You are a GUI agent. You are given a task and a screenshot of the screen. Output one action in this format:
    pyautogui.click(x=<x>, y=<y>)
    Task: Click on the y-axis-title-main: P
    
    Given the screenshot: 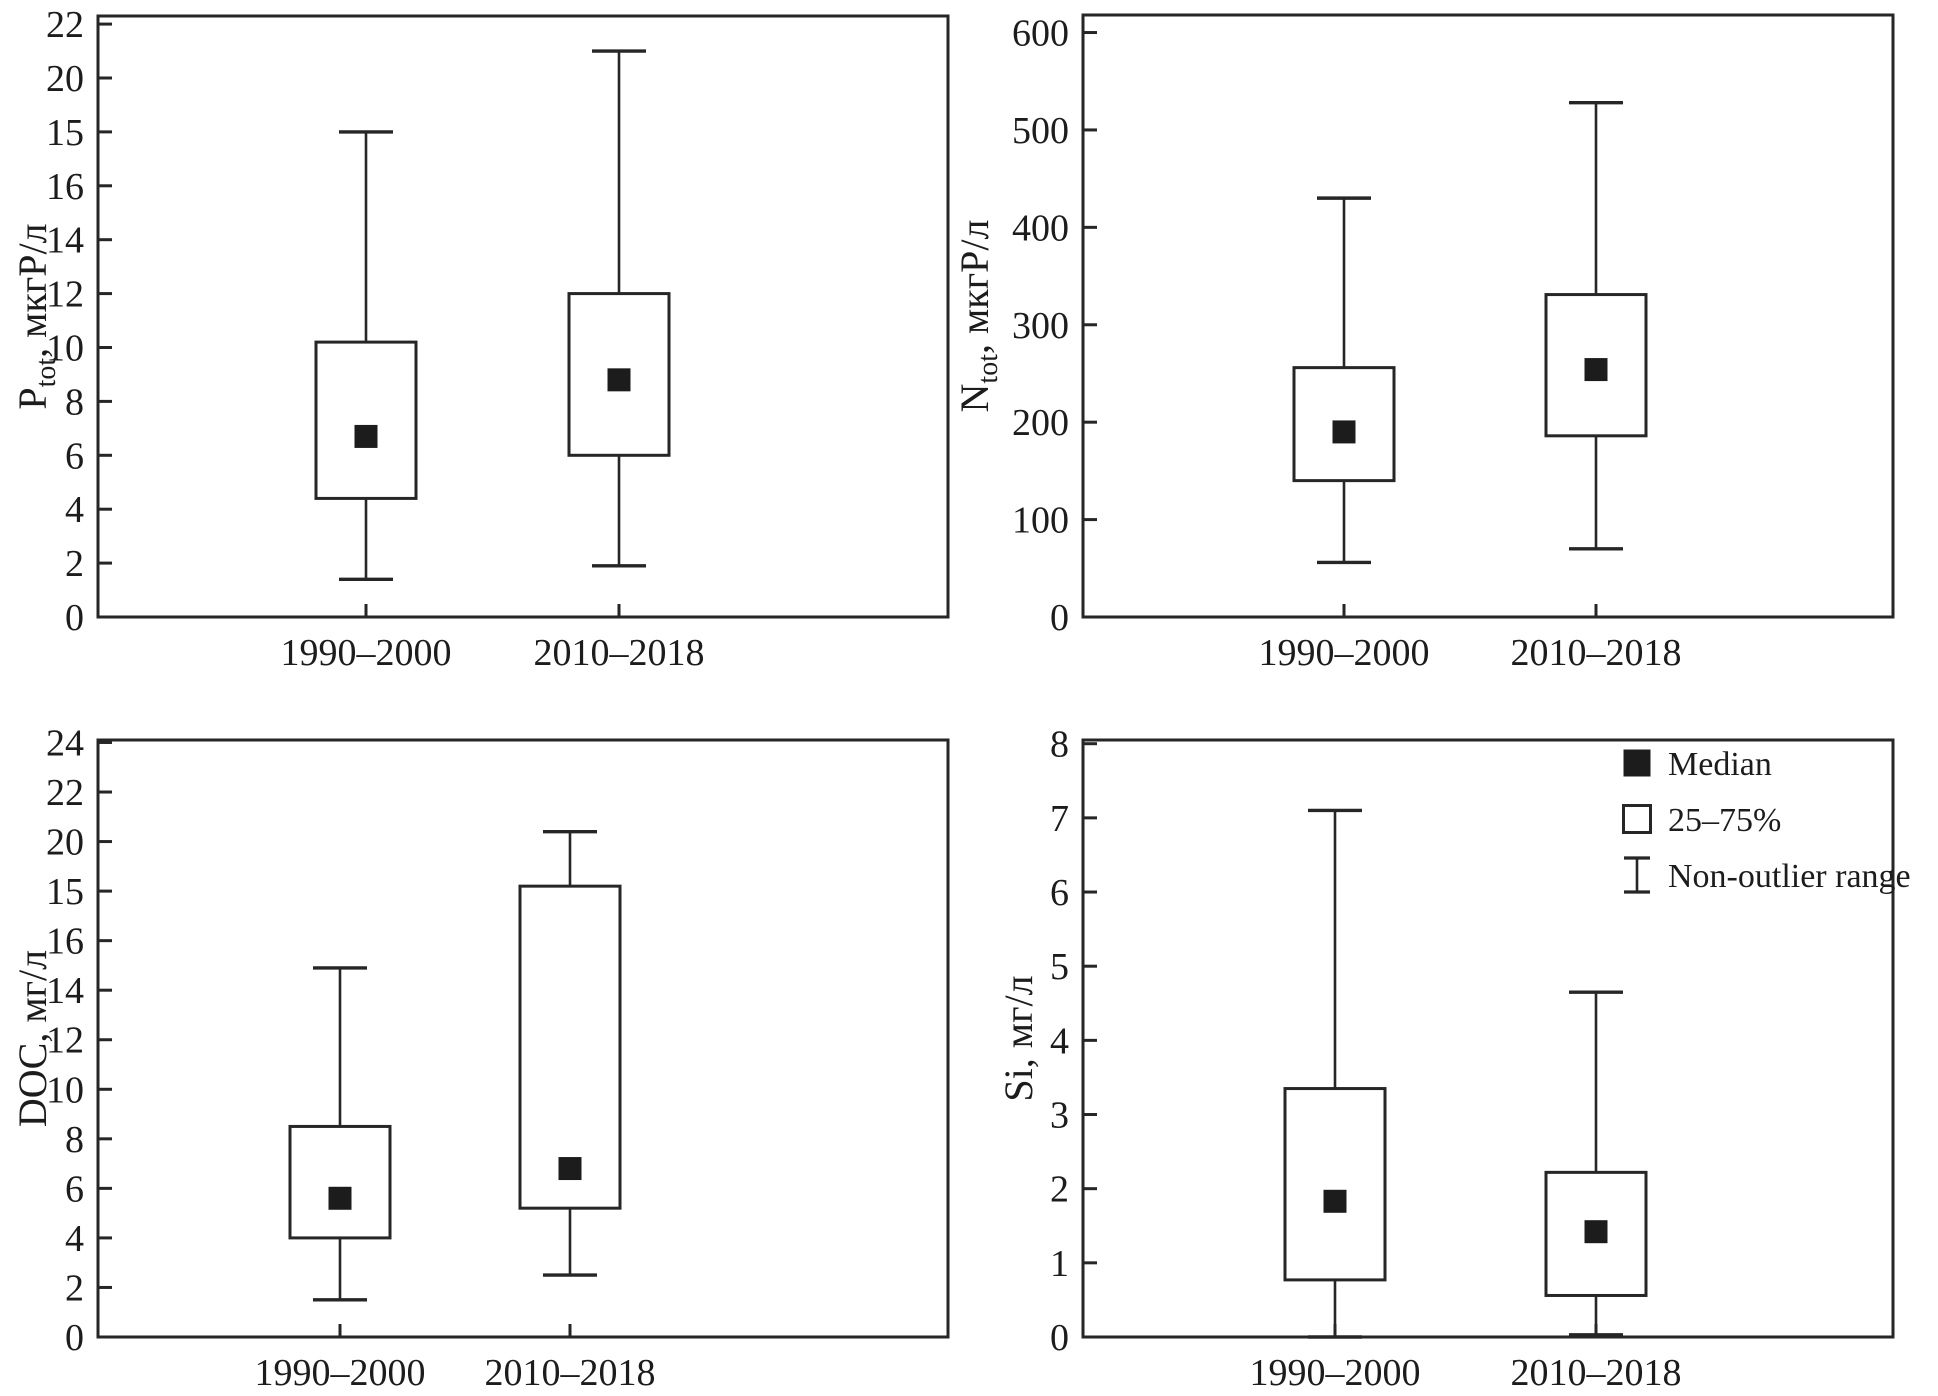 What is the action you would take?
    pyautogui.click(x=32, y=398)
    